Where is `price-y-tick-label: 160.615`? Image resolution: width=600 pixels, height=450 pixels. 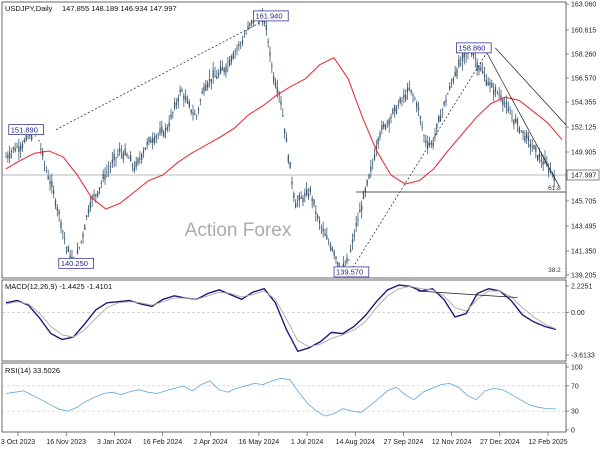
price-y-tick-label: 160.615 is located at coordinates (583, 31).